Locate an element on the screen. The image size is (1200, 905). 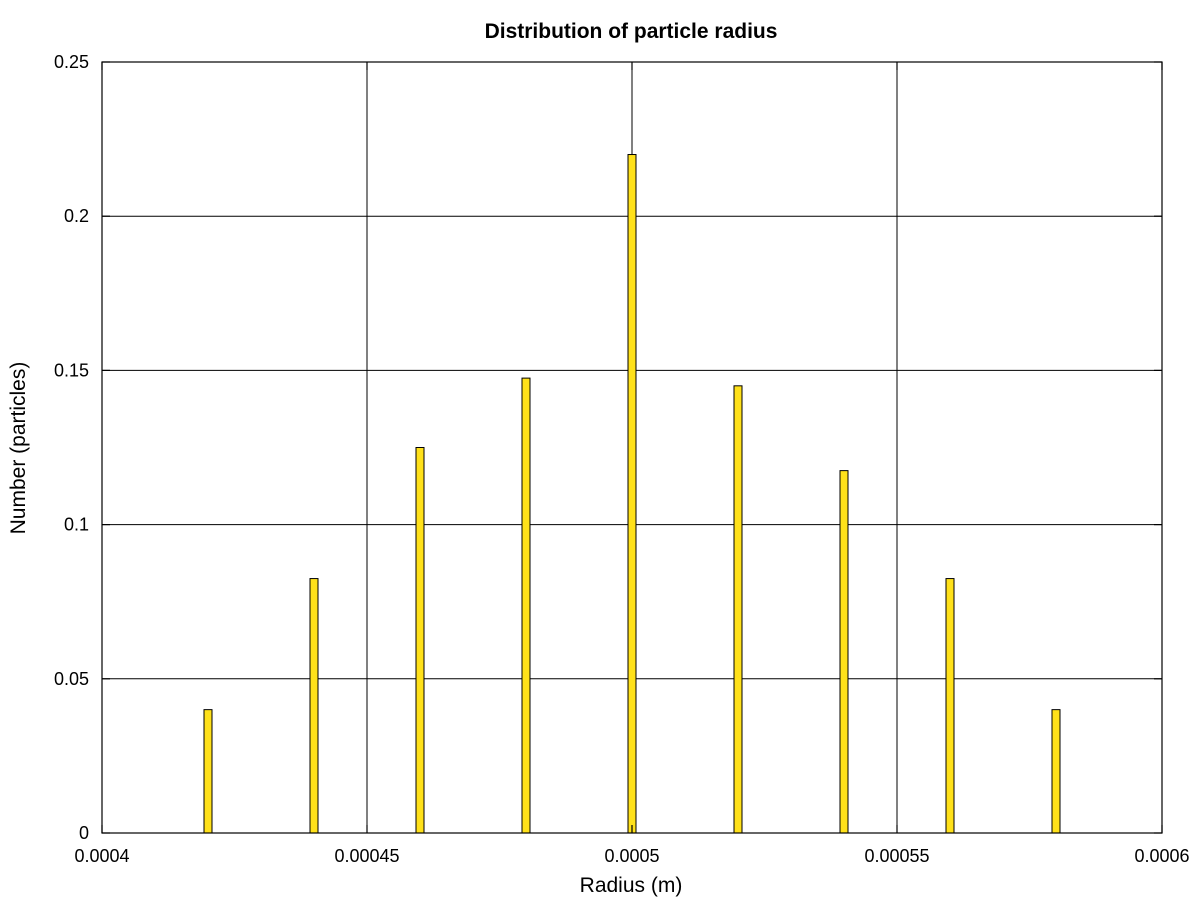
x-axis-label: Radius (m) is located at coordinates (631, 885).